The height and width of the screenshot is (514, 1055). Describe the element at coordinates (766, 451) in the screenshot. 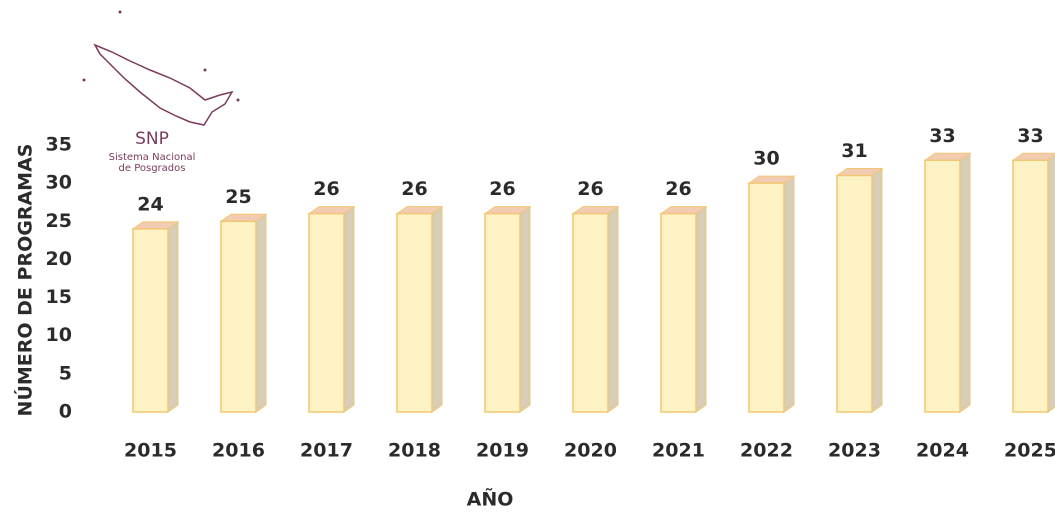

I see `x-tick-label: 2022` at that location.